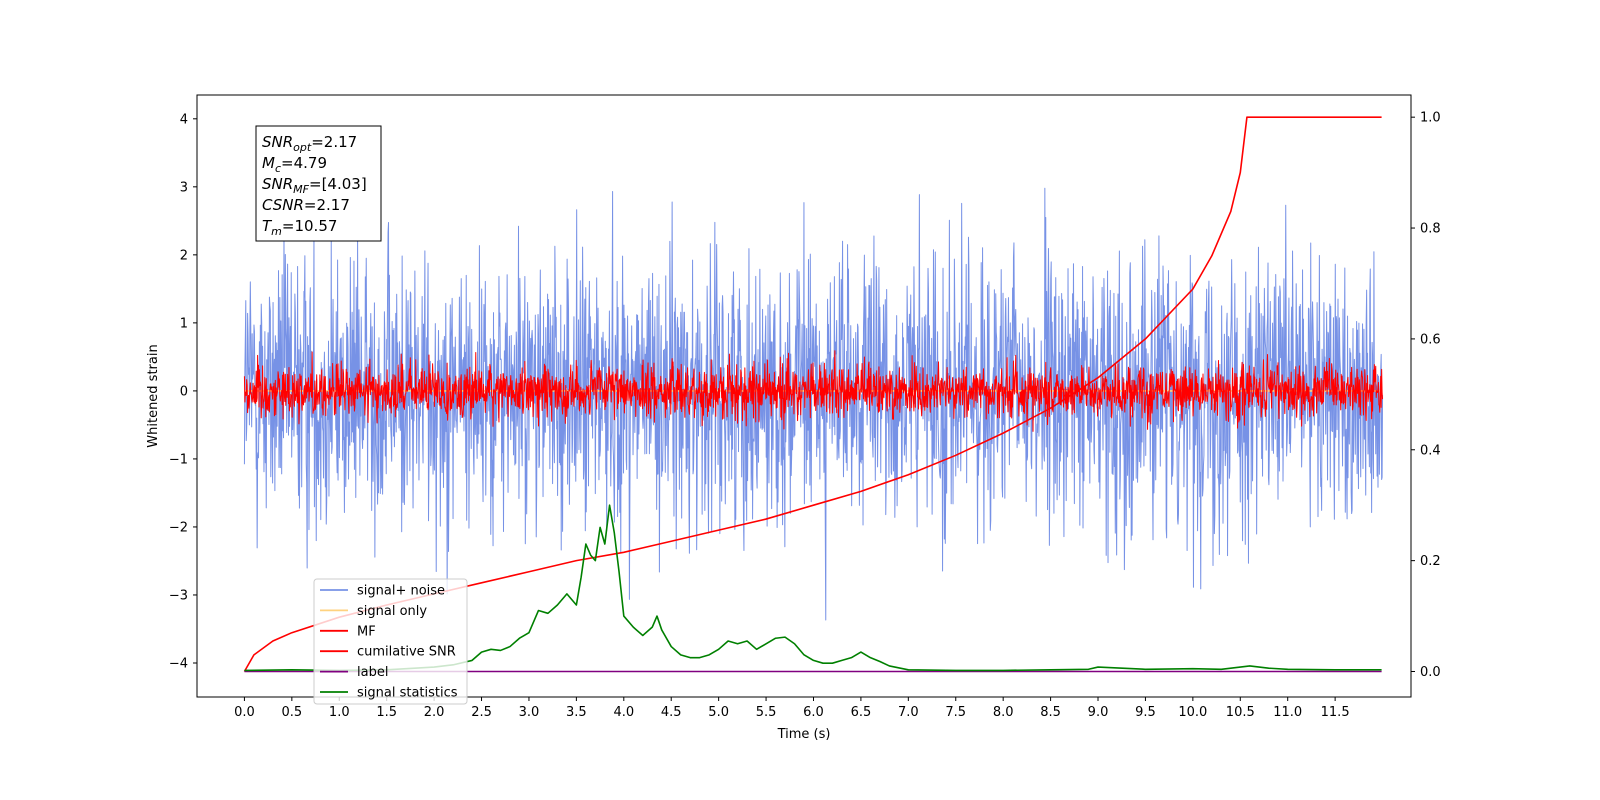 This screenshot has width=1600, height=800. What do you see at coordinates (1430, 339) in the screenshot?
I see `y-right-tick-label: 0.6` at bounding box center [1430, 339].